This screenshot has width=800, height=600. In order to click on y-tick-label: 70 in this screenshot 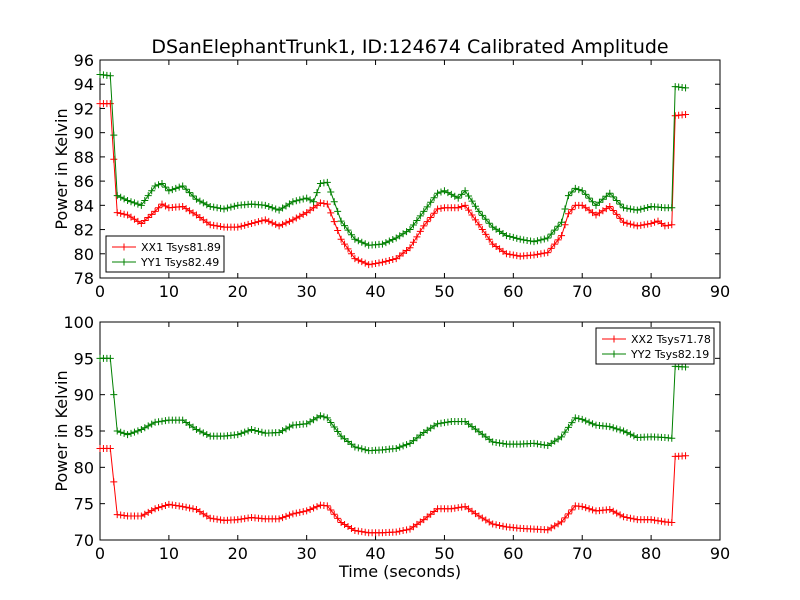, I will do `click(84, 540)`.